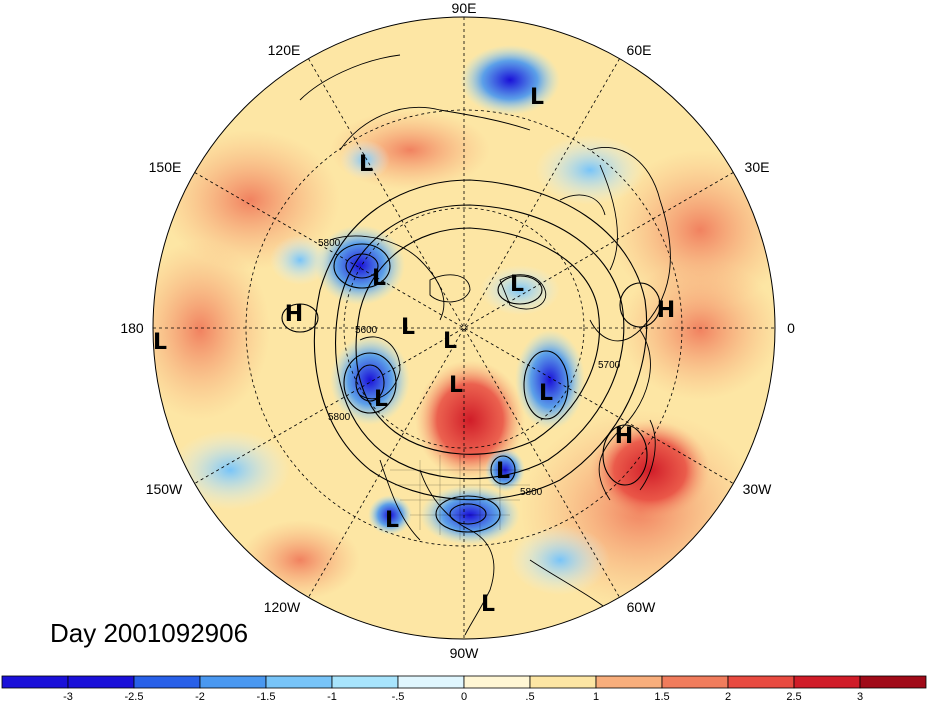  Describe the element at coordinates (464, 8) in the screenshot. I see `lon-label-90e: 90E` at that location.